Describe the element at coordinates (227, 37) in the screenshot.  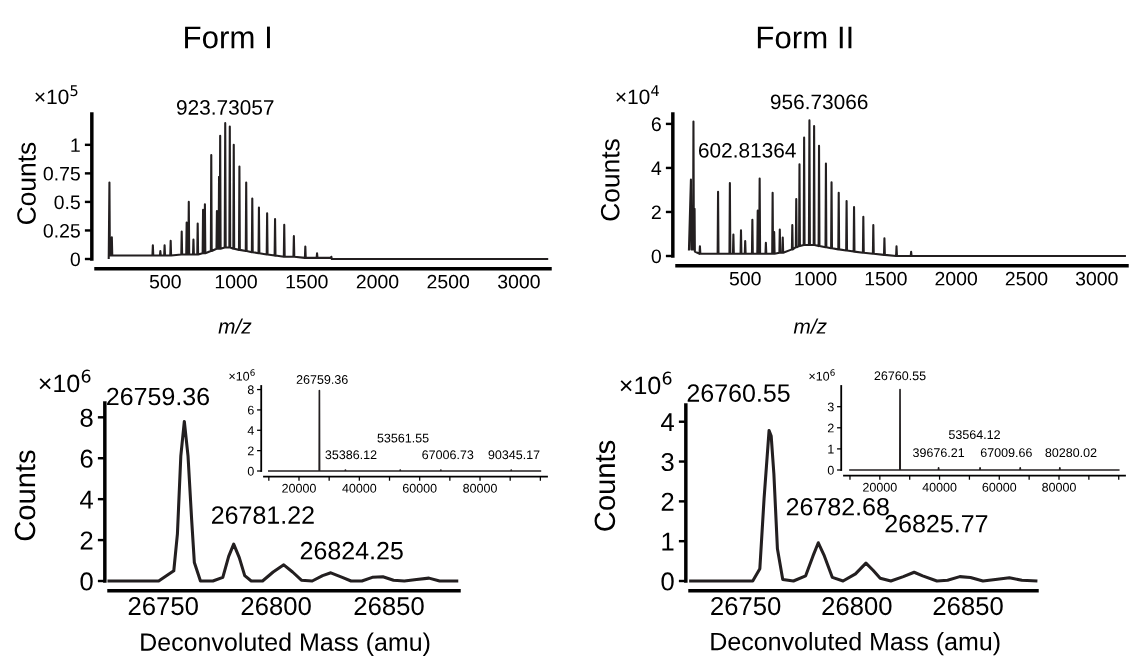
I see `chart-title: Form I` at that location.